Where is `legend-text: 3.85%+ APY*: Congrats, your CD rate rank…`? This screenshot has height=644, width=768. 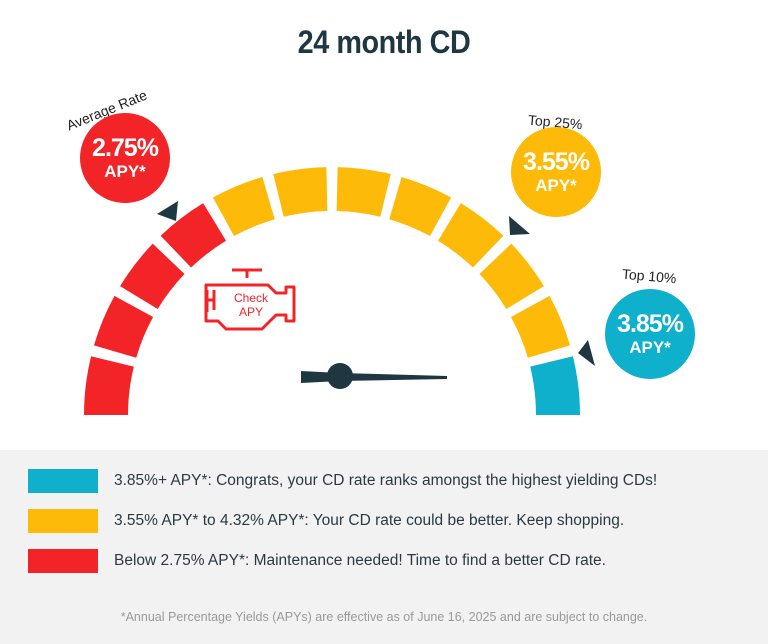
legend-text: 3.85%+ APY*: Congrats, your CD rate rank… is located at coordinates (386, 480).